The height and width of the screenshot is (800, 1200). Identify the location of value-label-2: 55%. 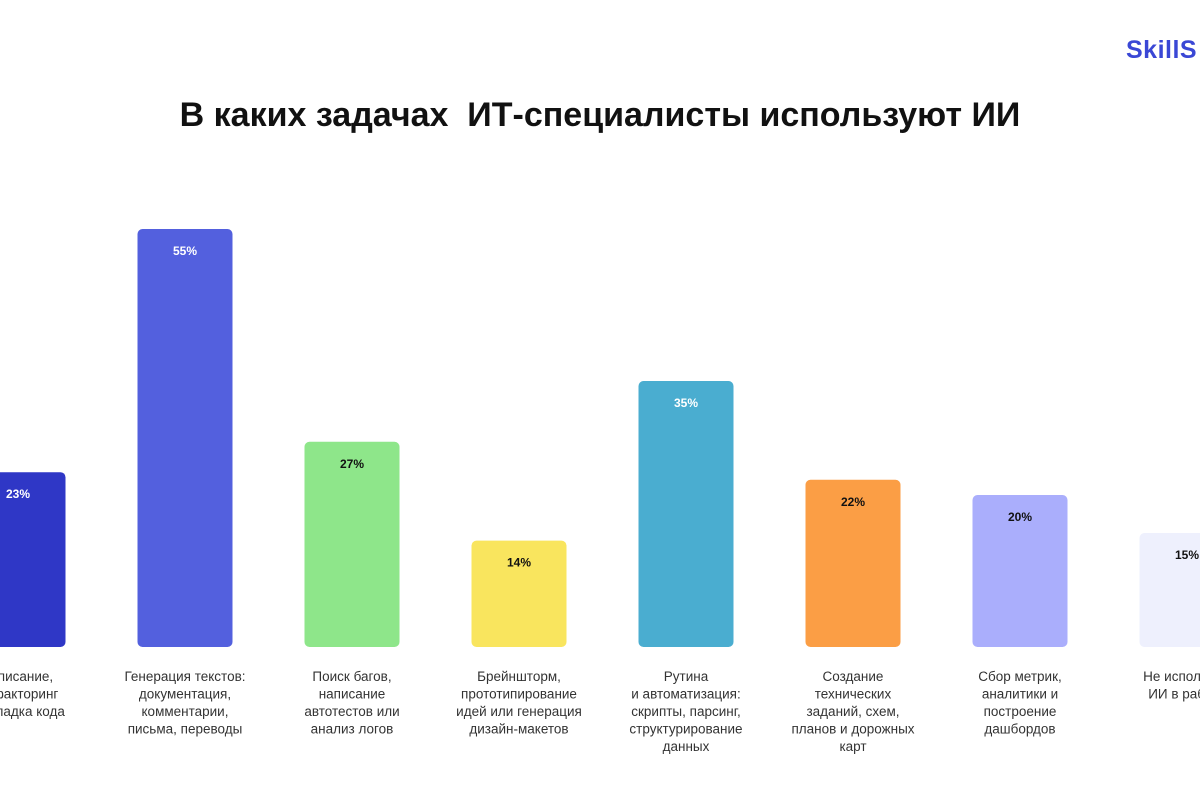
(185, 251).